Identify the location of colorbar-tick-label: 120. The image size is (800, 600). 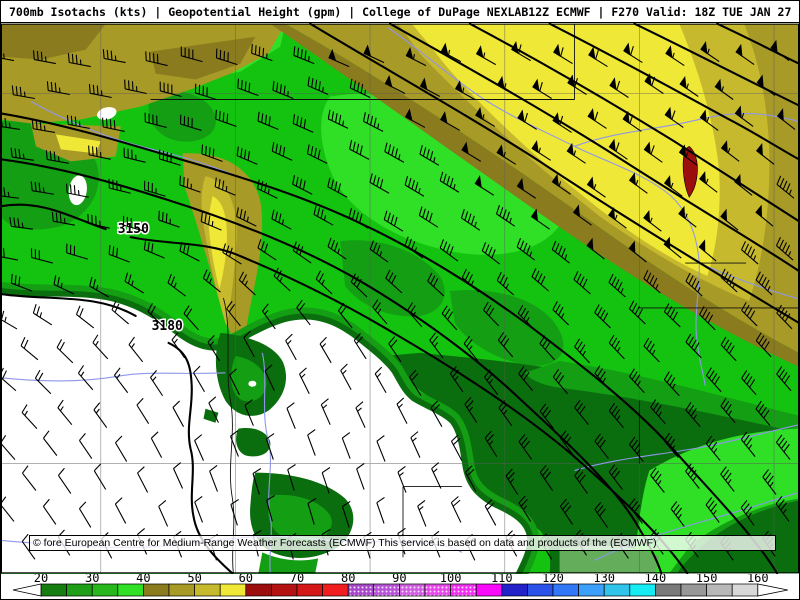
(553, 579).